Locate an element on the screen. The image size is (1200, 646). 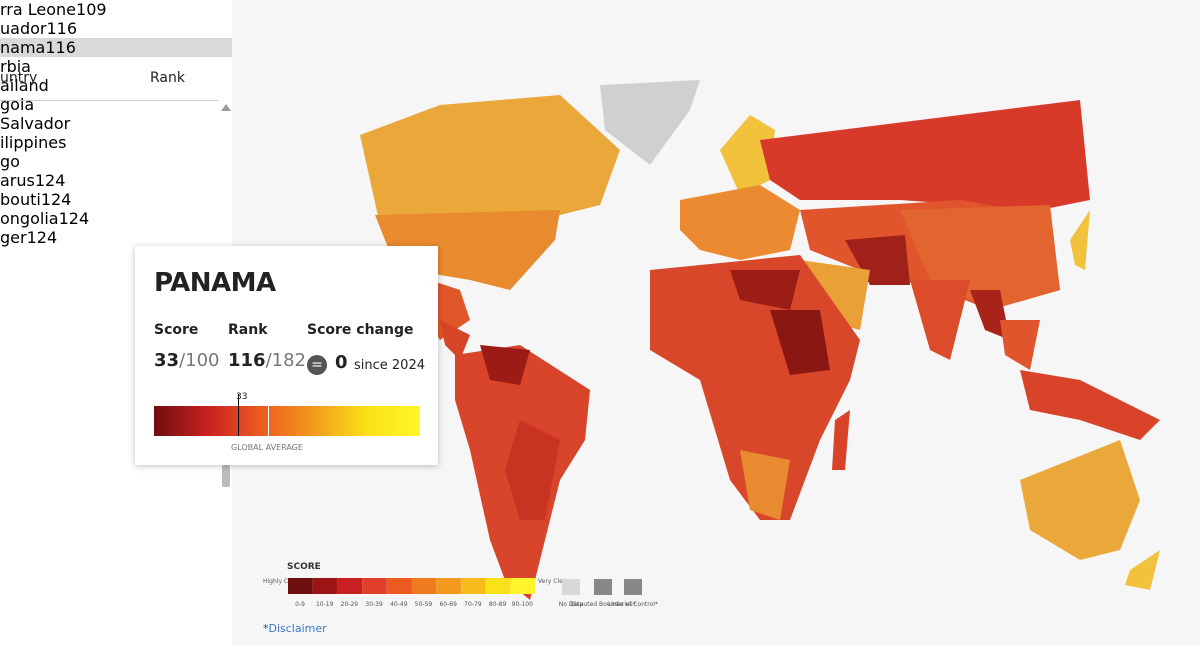
table-row: nama116 is located at coordinates (116, 47).